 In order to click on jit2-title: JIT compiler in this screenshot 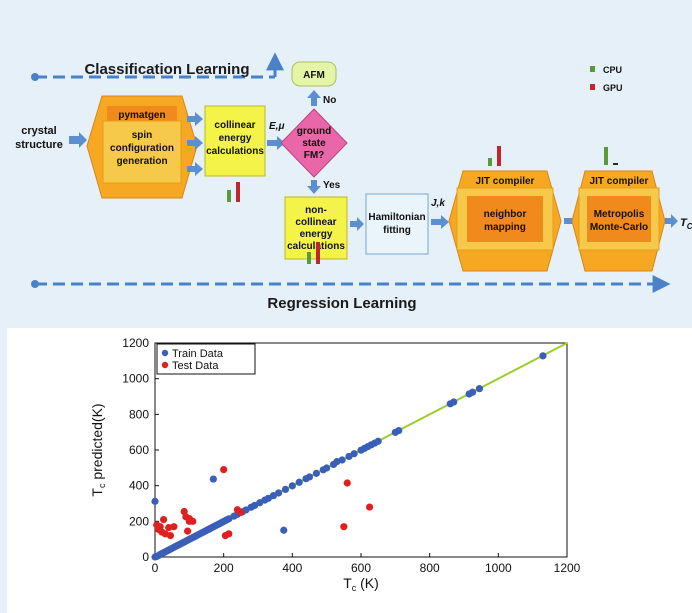, I will do `click(619, 181)`.